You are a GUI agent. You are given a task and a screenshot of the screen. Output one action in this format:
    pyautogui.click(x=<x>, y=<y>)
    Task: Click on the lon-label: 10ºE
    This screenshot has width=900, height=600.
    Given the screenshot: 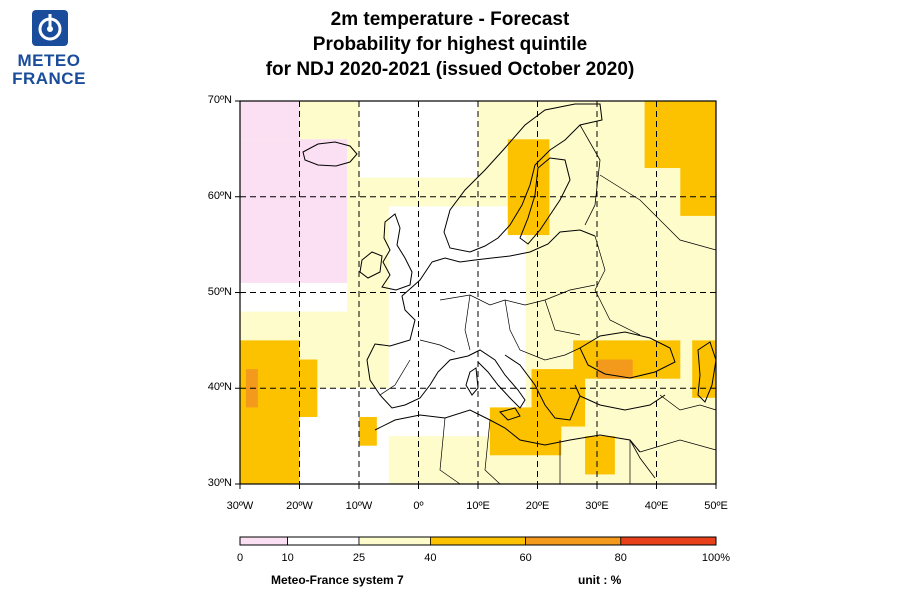 What is the action you would take?
    pyautogui.click(x=478, y=506)
    